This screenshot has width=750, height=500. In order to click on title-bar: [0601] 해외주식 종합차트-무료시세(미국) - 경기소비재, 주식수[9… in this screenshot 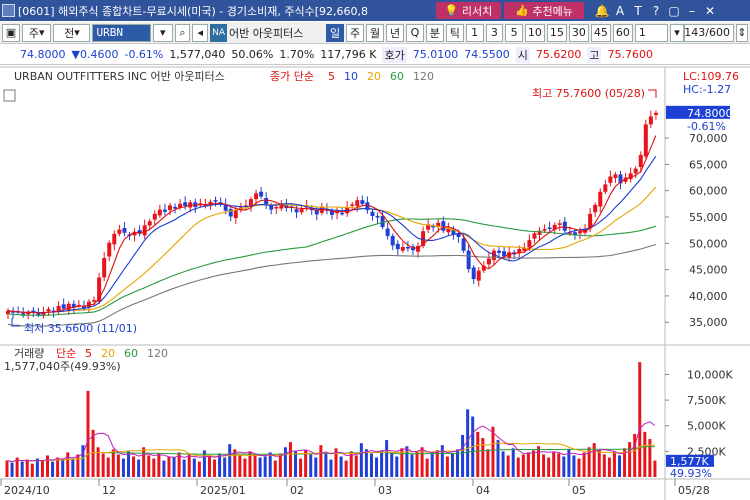, I will do `click(375, 10)`.